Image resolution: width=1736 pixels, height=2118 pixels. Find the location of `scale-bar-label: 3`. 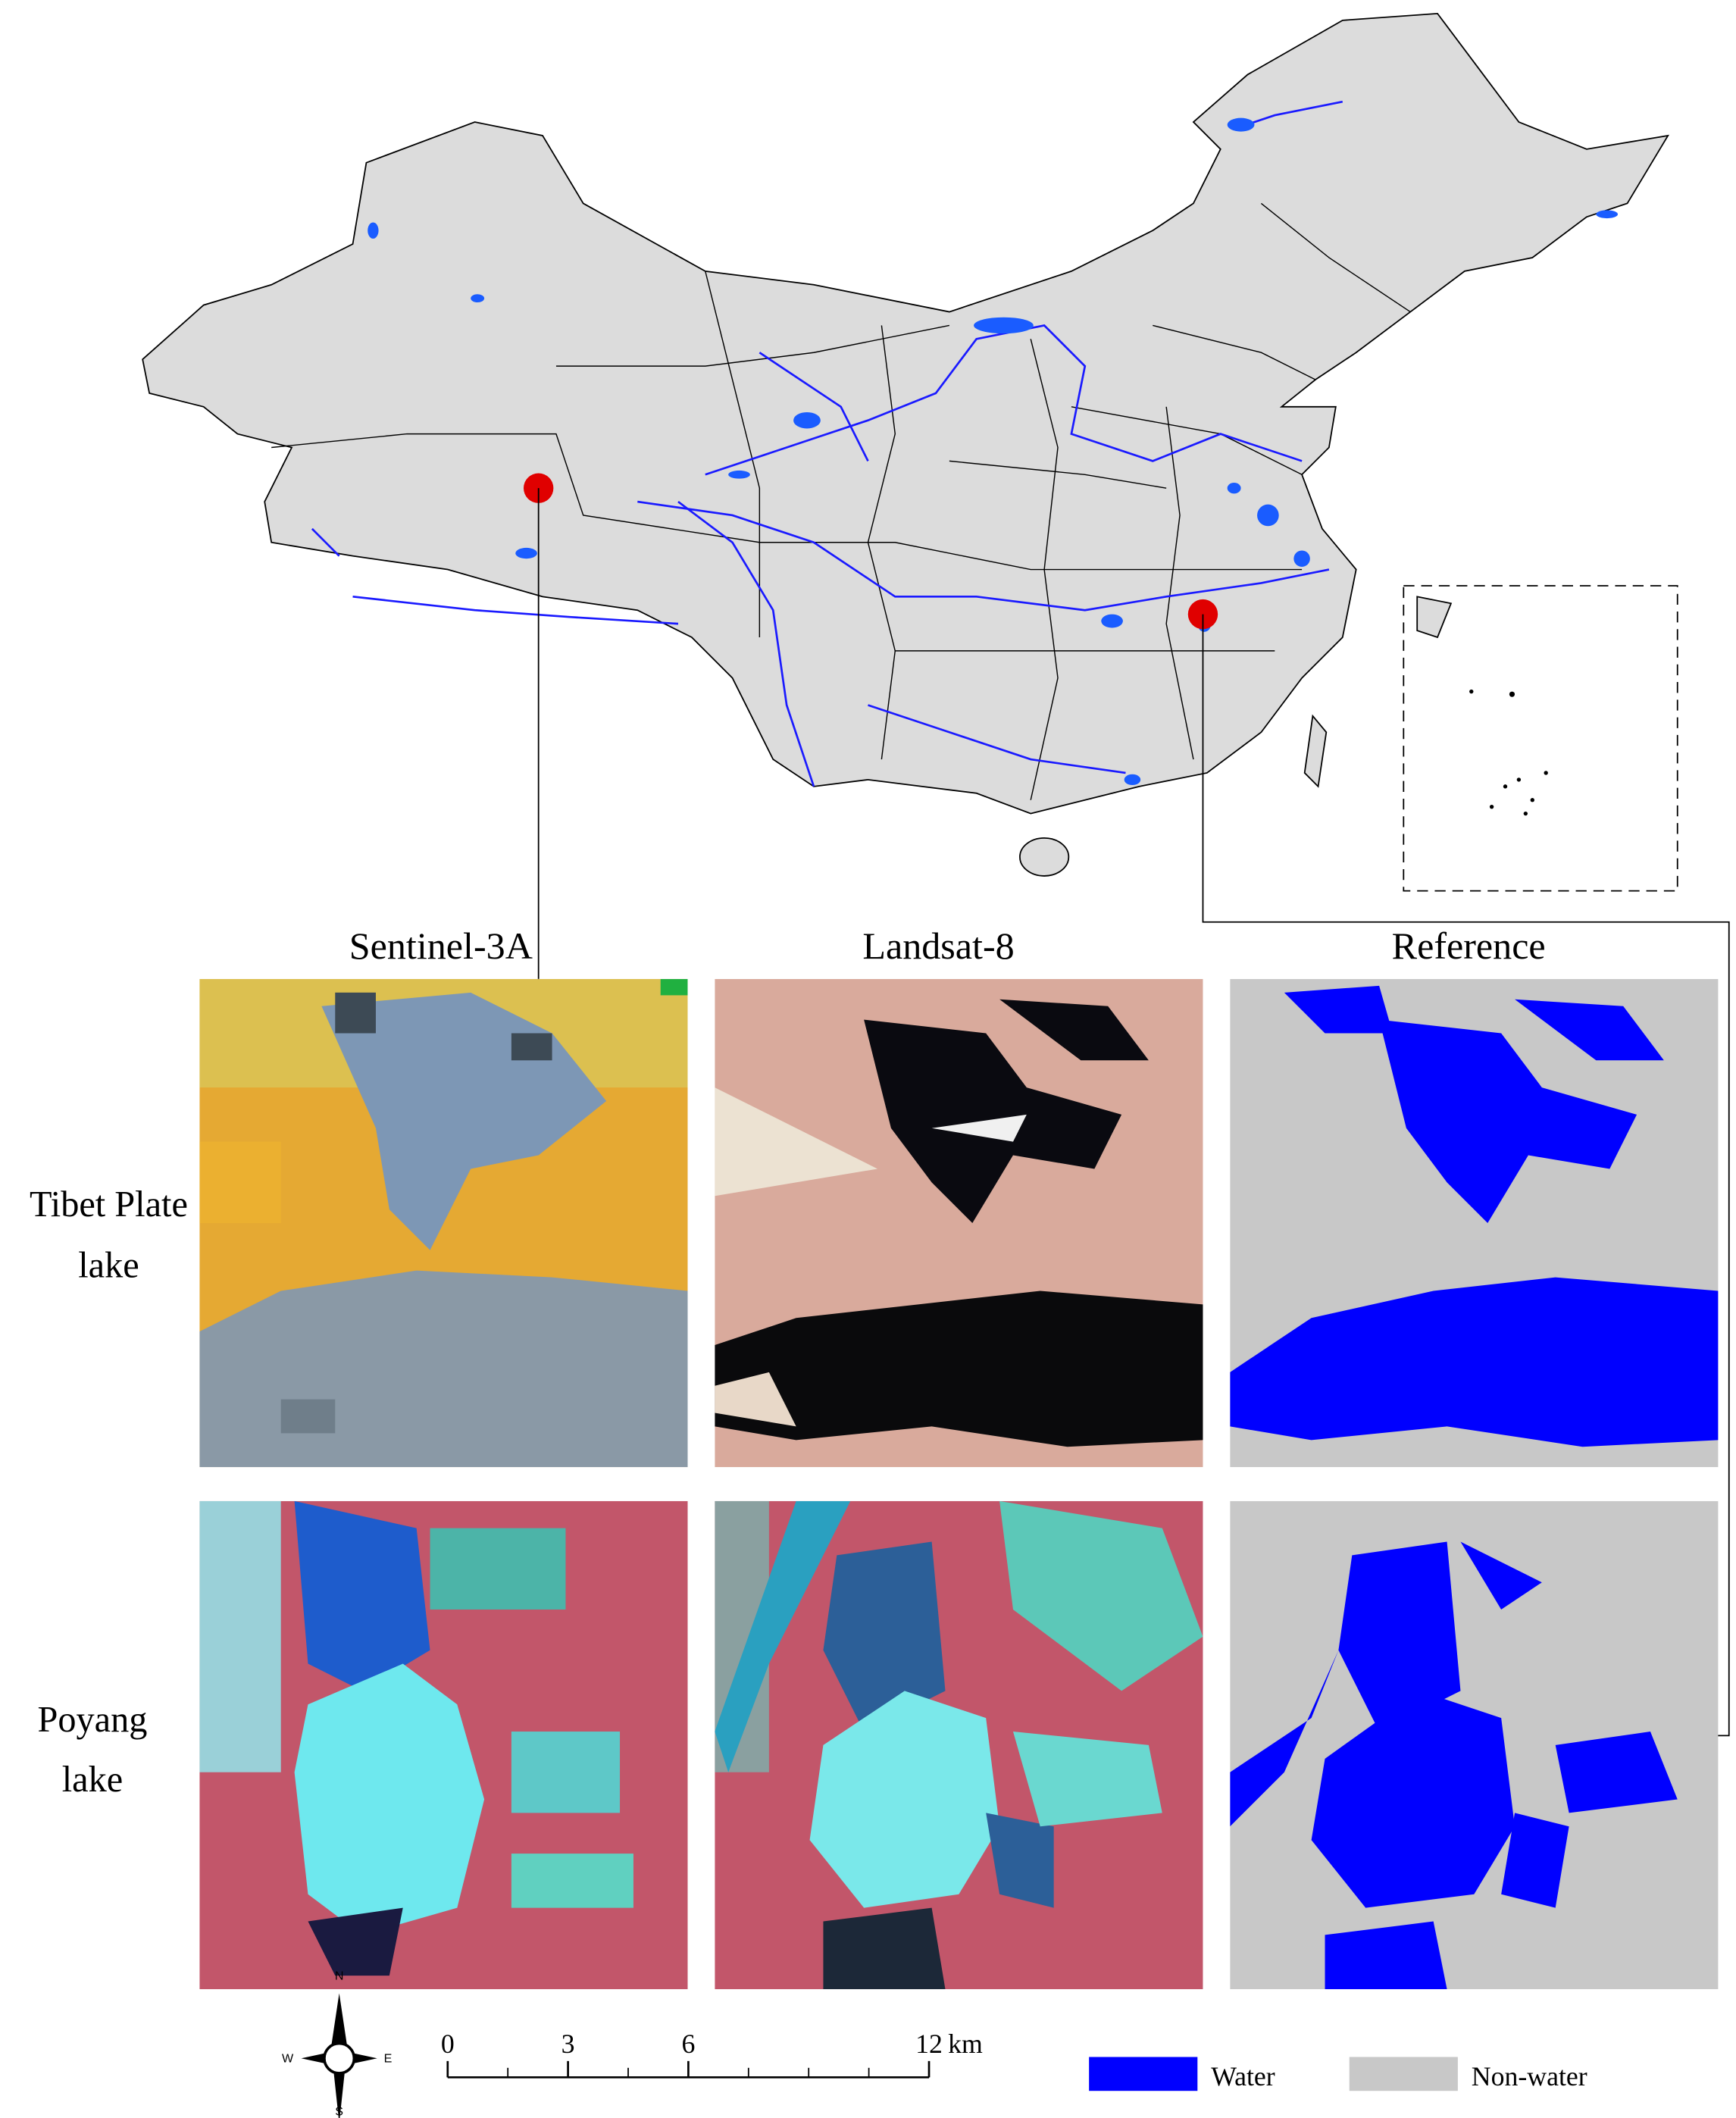

scale-bar-label: 3 is located at coordinates (568, 2044).